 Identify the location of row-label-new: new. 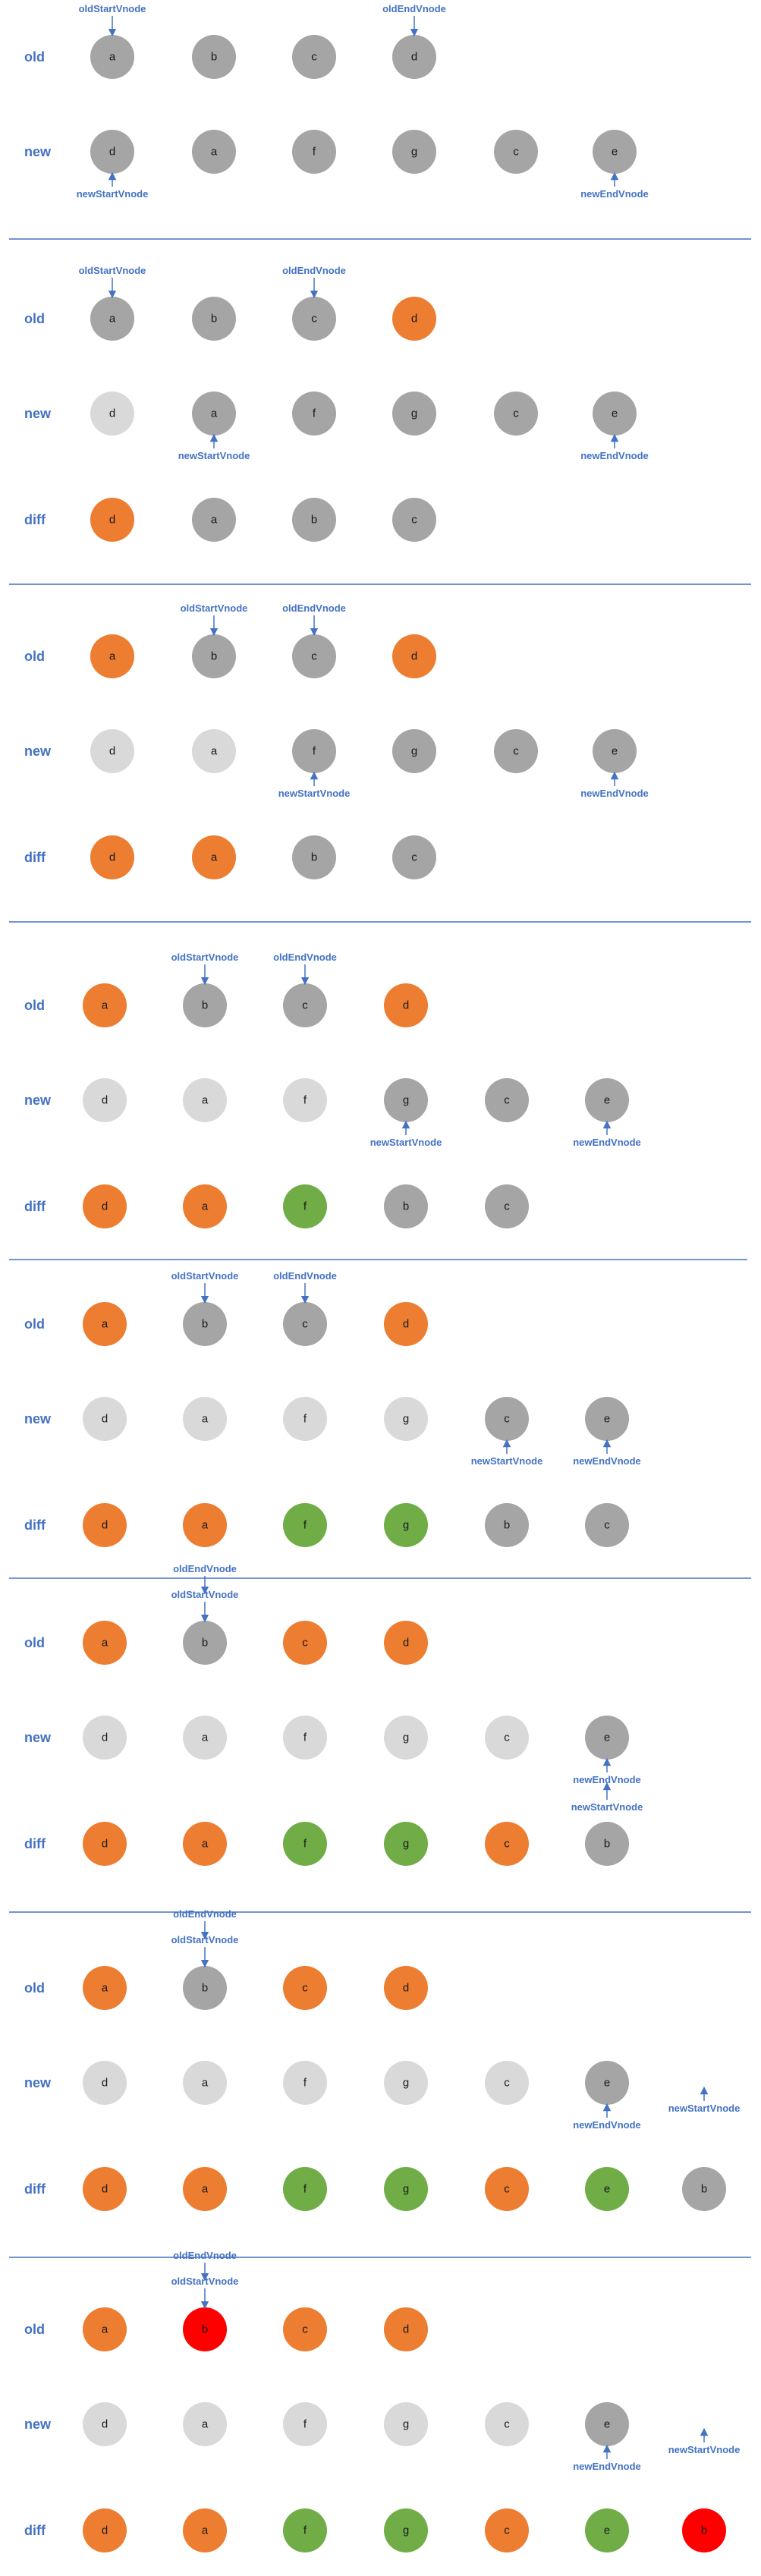
(38, 2082).